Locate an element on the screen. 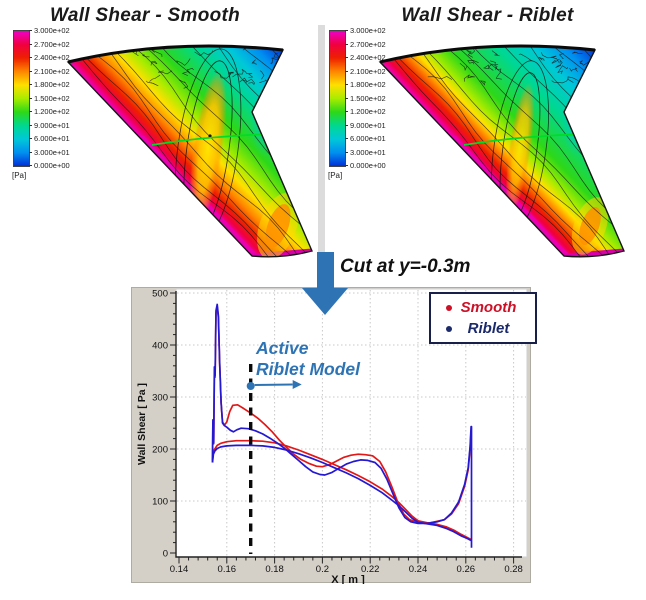 Image resolution: width=646 pixels, height=600 pixels. x-tick-label: 0.24 is located at coordinates (418, 569).